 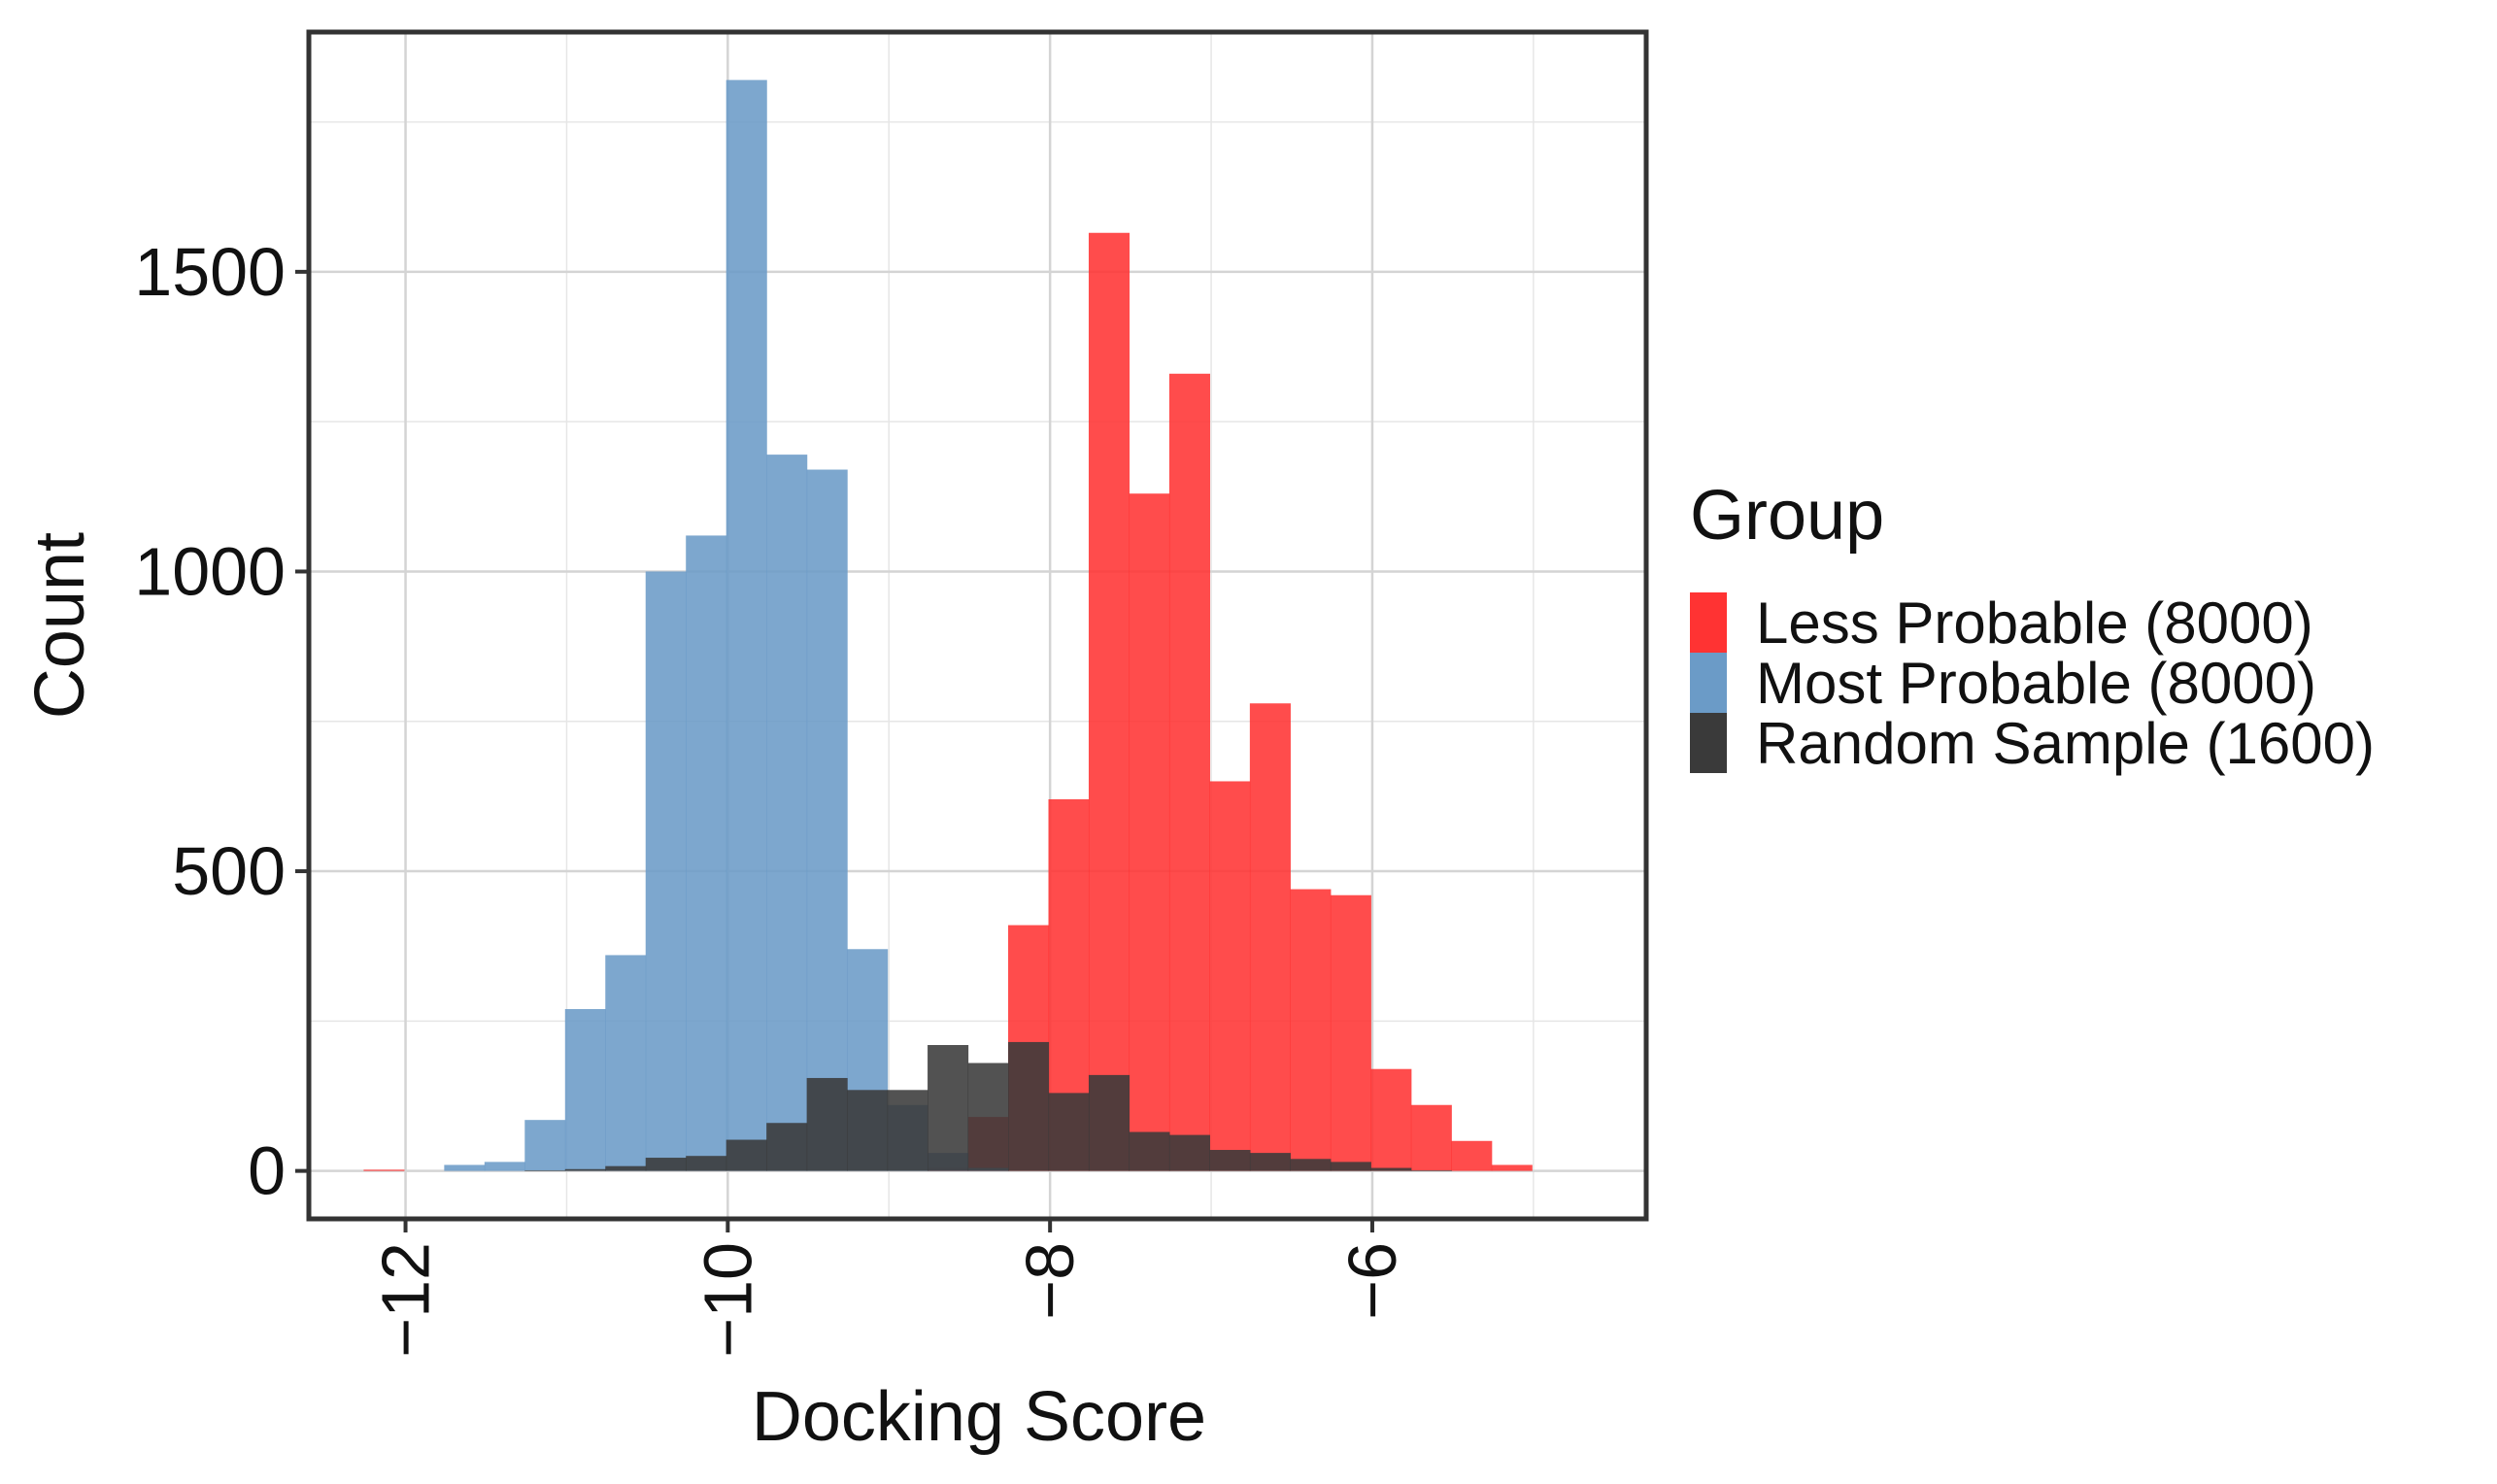 I want to click on x-tick-label: −6, so click(x=1372, y=1281).